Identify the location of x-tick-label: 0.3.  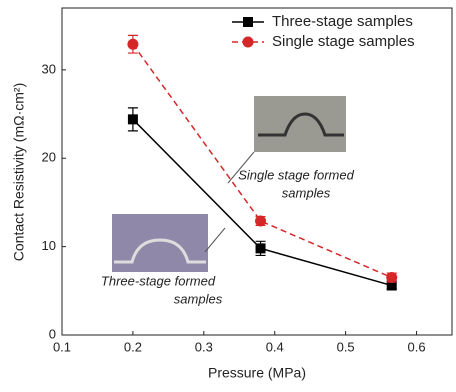
(204, 346).